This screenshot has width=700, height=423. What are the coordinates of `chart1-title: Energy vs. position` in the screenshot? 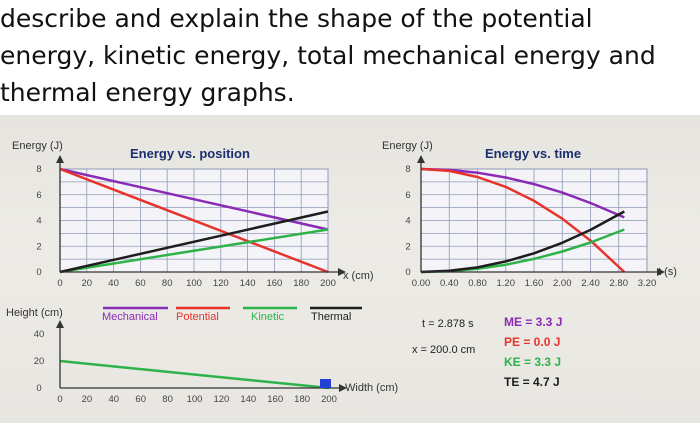 It's located at (190, 153).